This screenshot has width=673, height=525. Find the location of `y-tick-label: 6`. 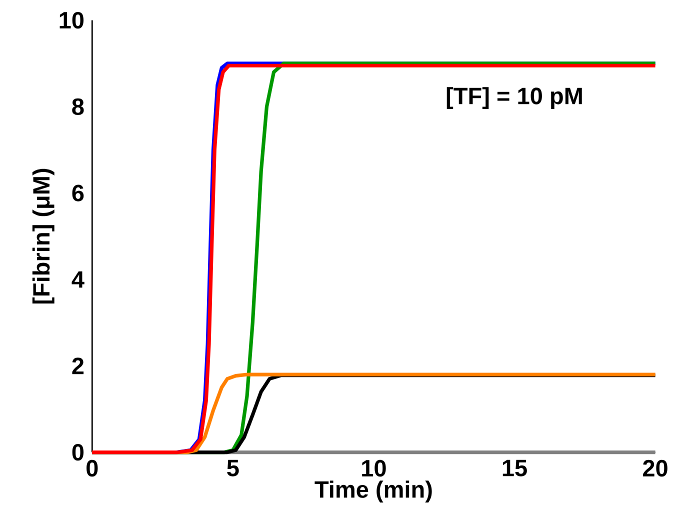

y-tick-label: 6 is located at coordinates (78, 193).